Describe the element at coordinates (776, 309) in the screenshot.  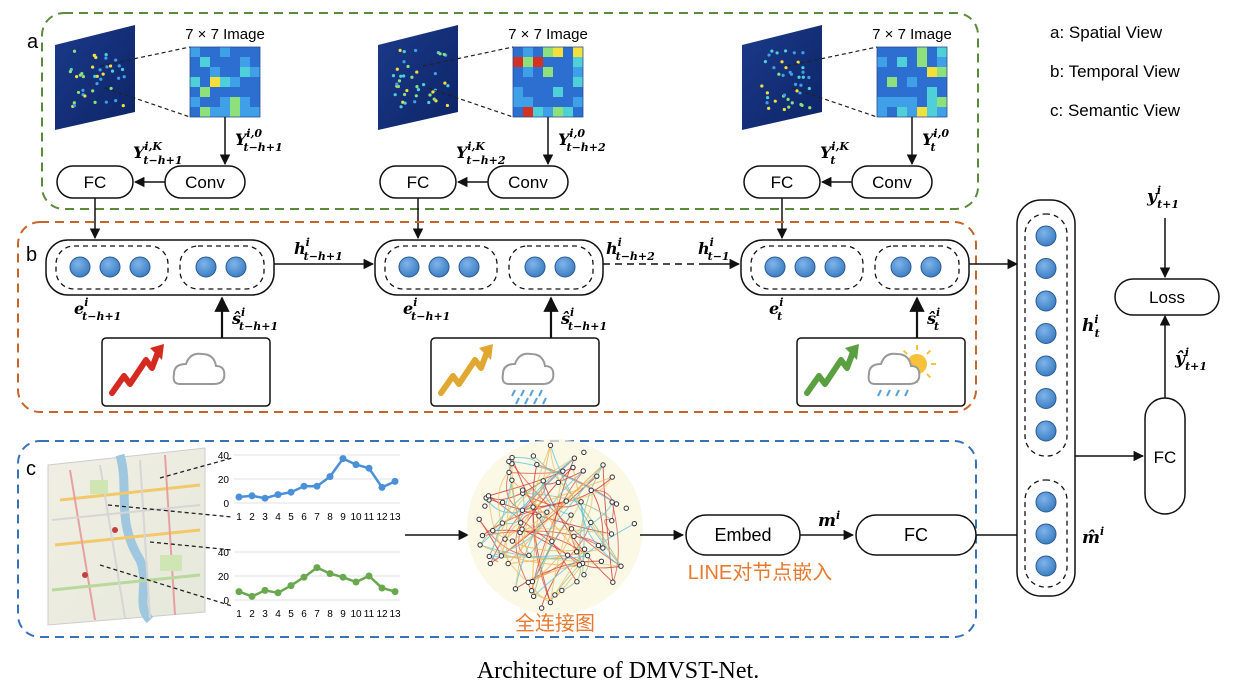
I see `embedding-label: ei t` at that location.